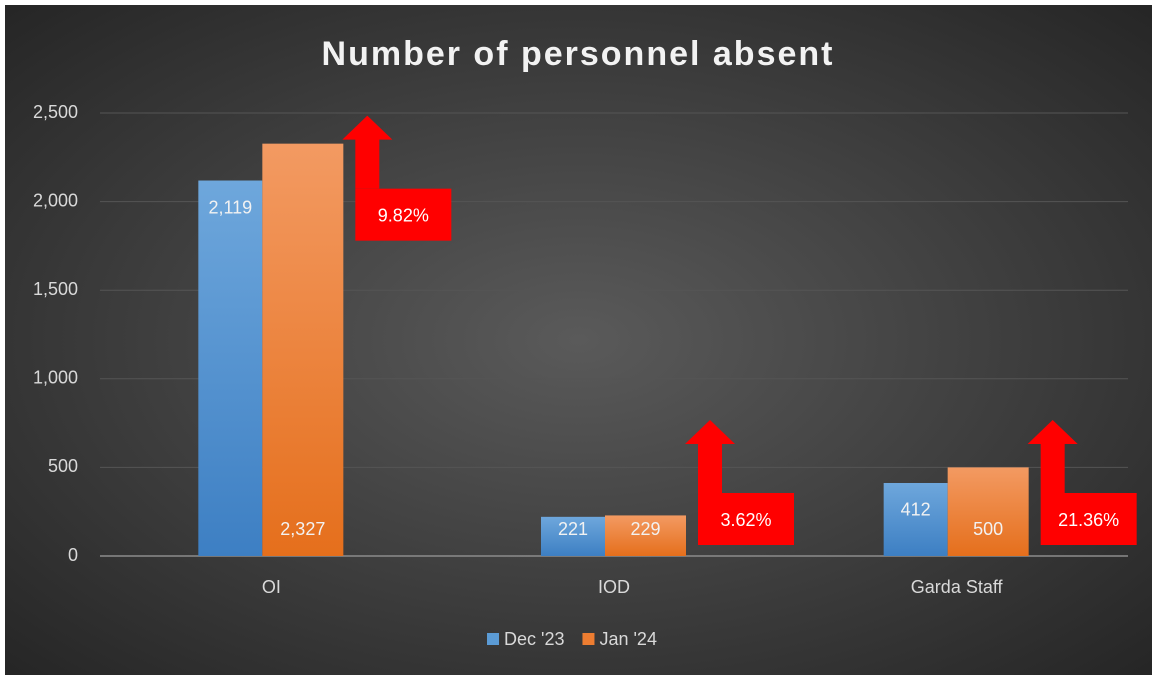 This screenshot has width=1157, height=680. I want to click on chart-title: Number of personnel absent, so click(578, 54).